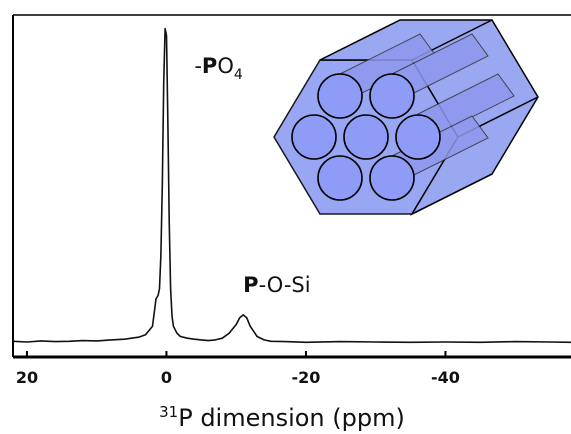 The image size is (571, 434). I want to click on x-tick-label: 20, so click(27, 377).